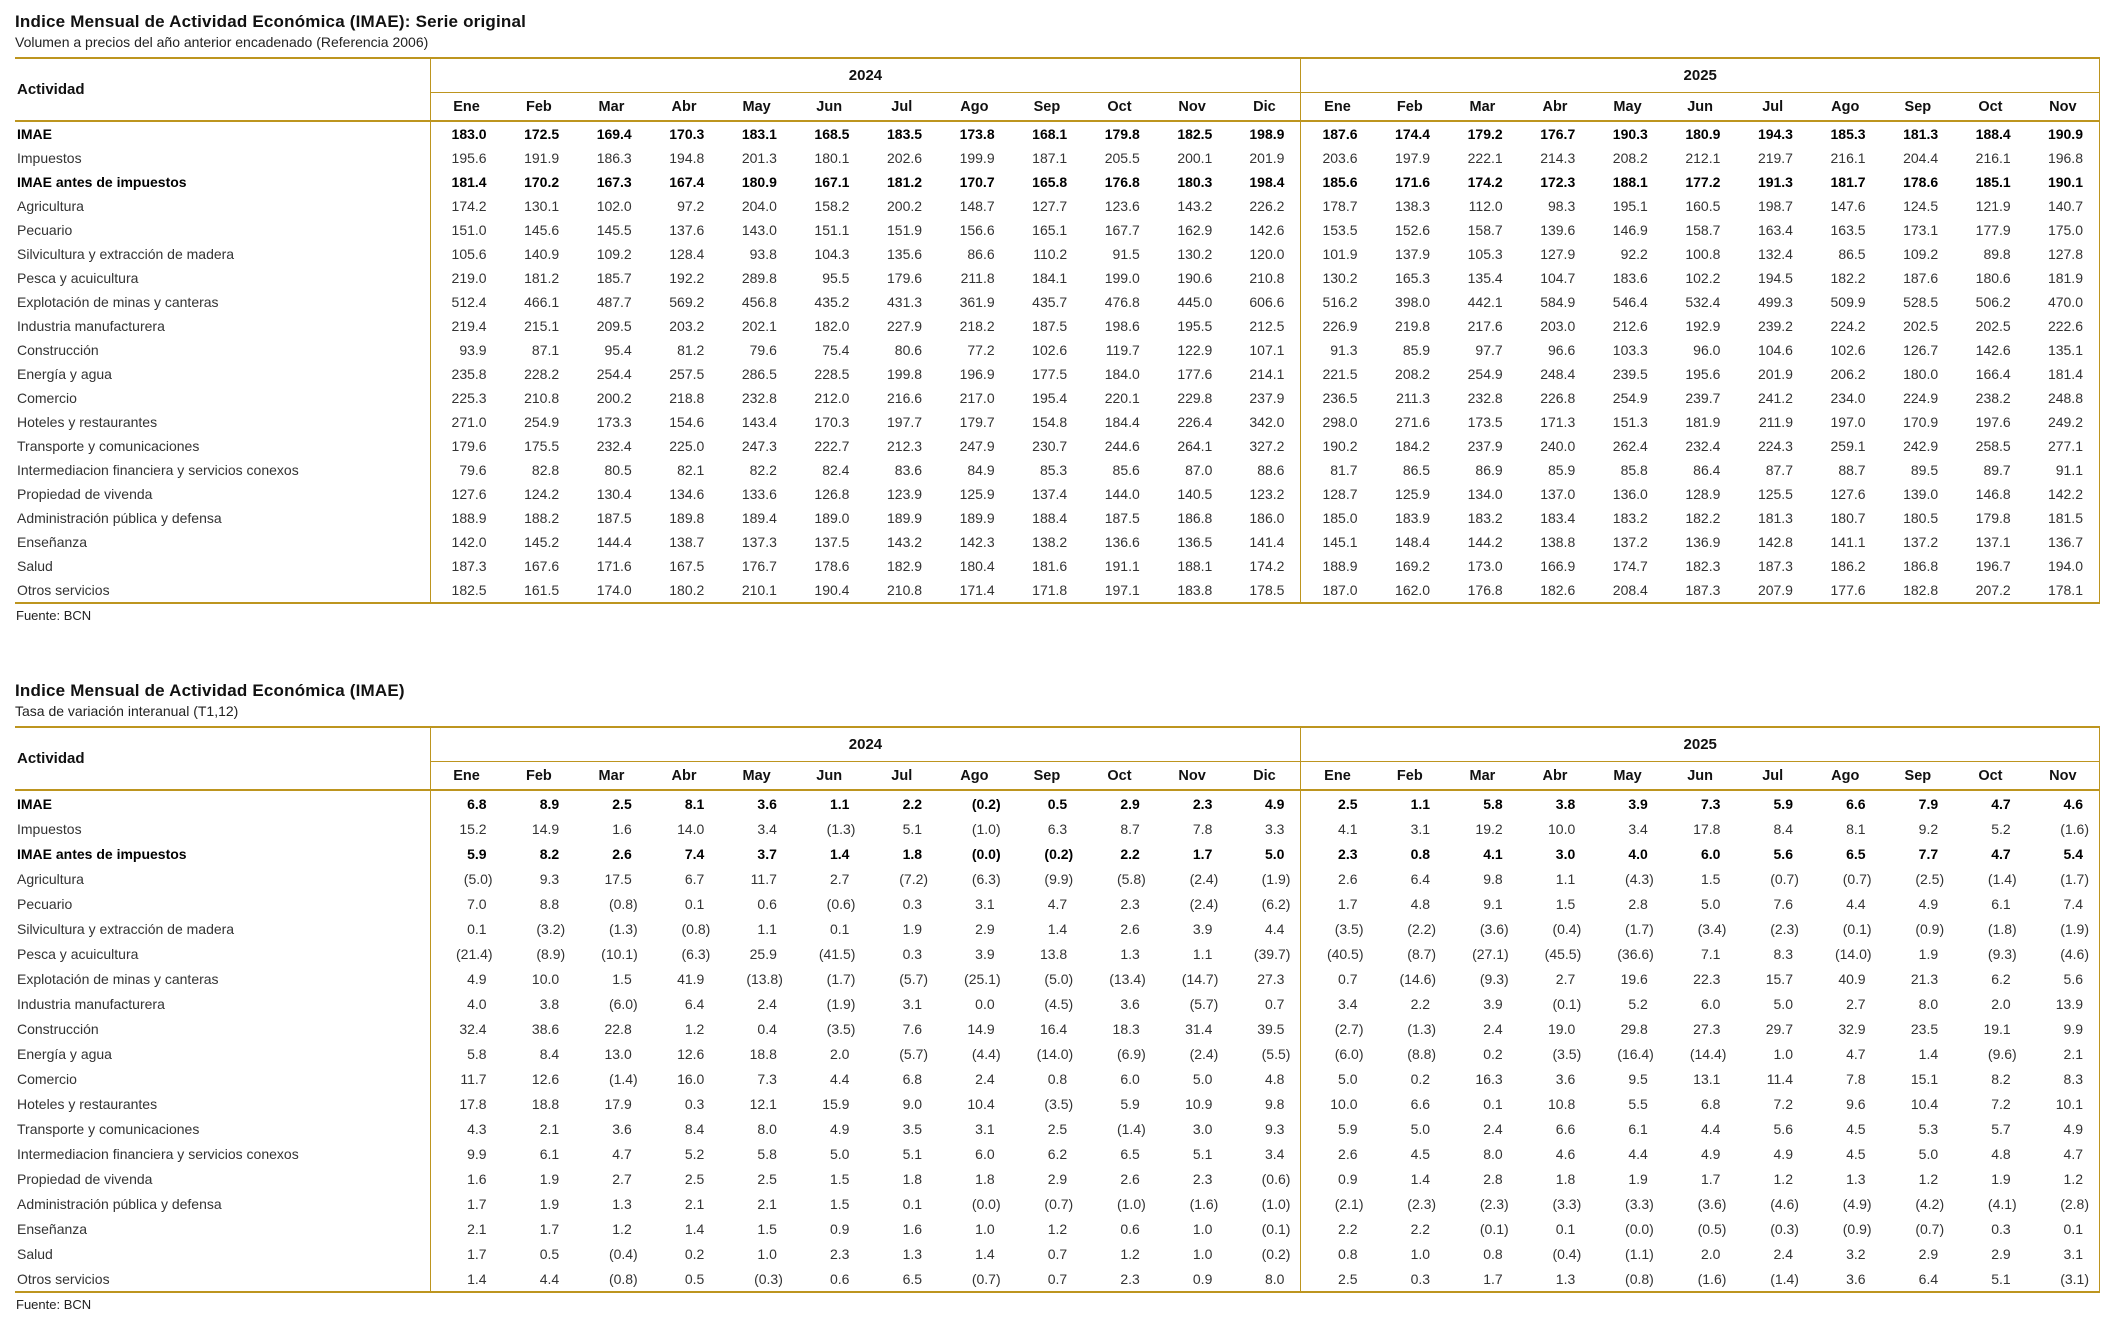  Describe the element at coordinates (1565, 853) in the screenshot. I see `value-cell: 3.0` at that location.